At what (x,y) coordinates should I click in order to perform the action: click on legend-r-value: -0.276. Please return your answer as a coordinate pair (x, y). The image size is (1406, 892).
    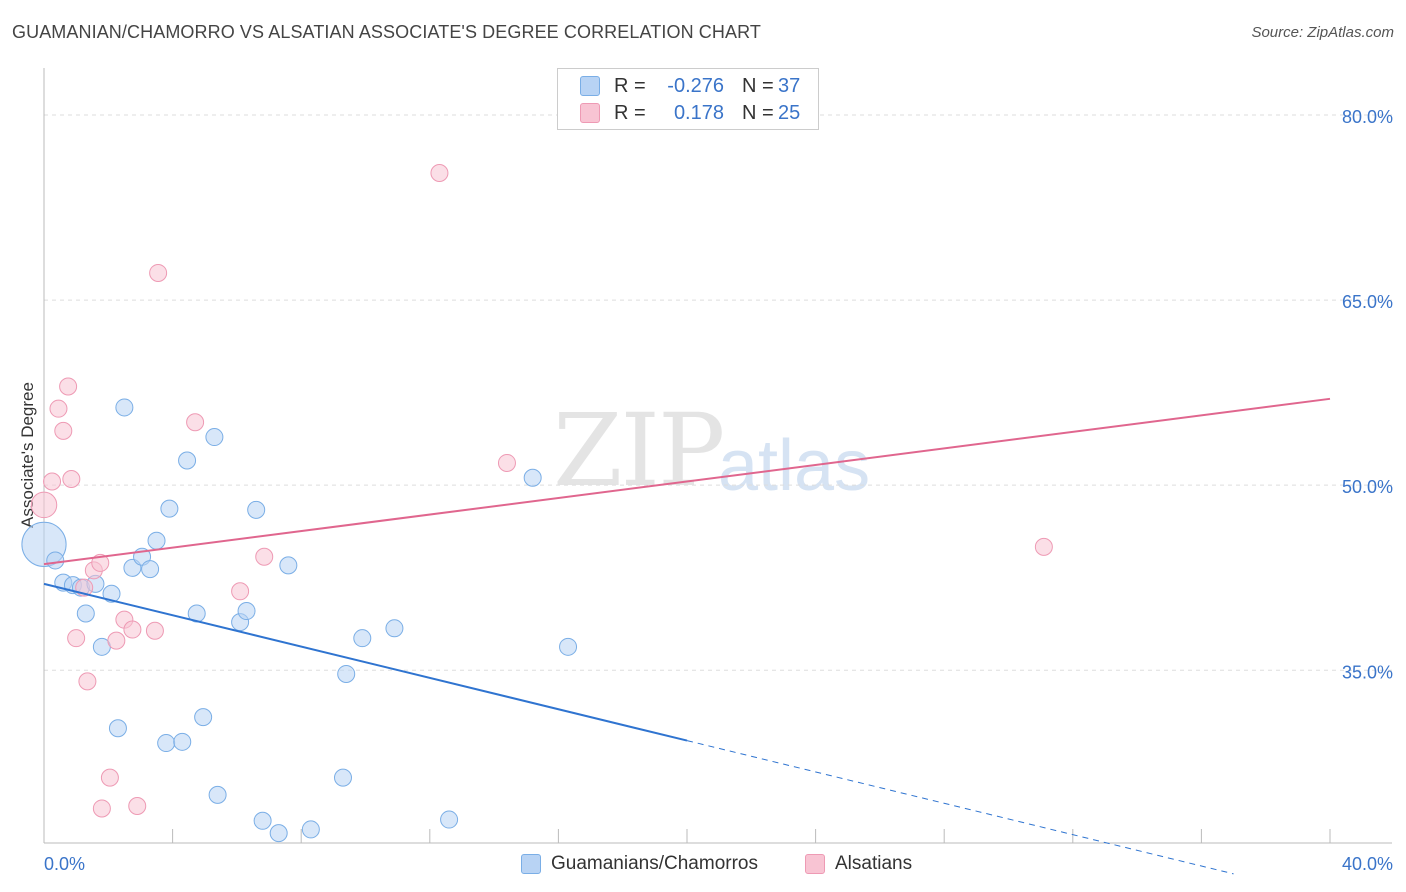
    Looking at the image, I should click on (695, 85).